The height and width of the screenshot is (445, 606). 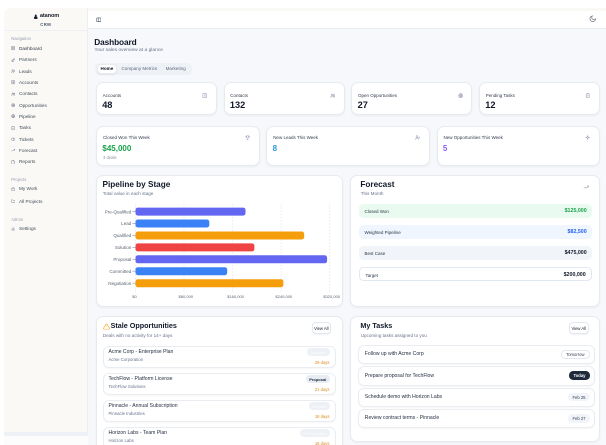 I want to click on svg-text: Pre-Qualified, so click(x=118, y=211).